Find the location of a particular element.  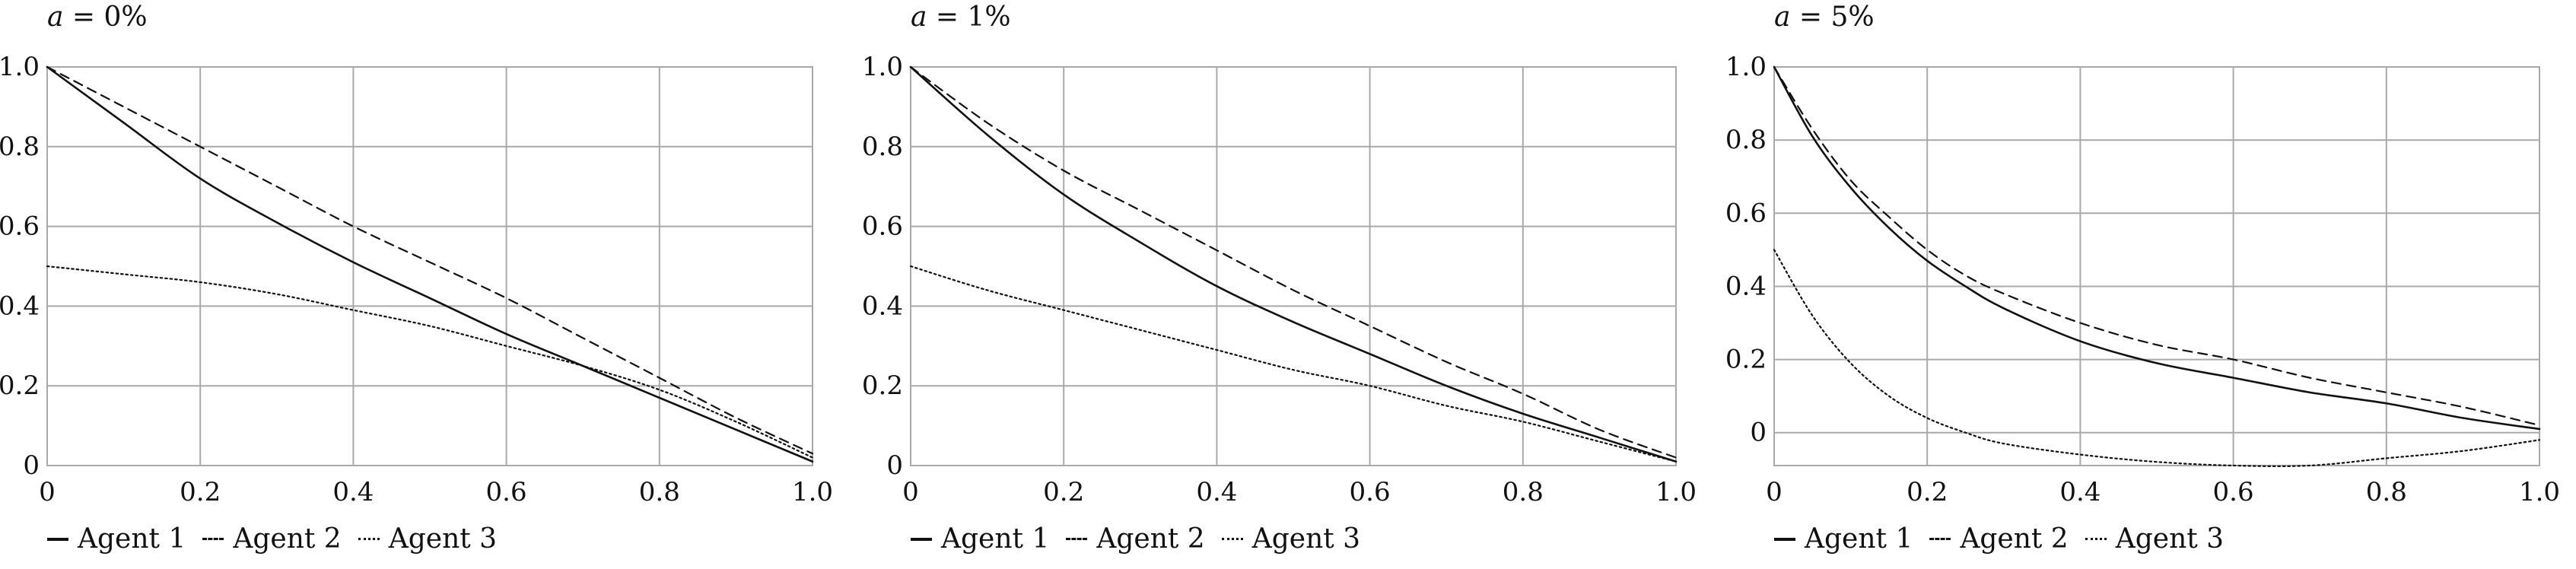

panel-title-value: = 1% is located at coordinates (969, 17).